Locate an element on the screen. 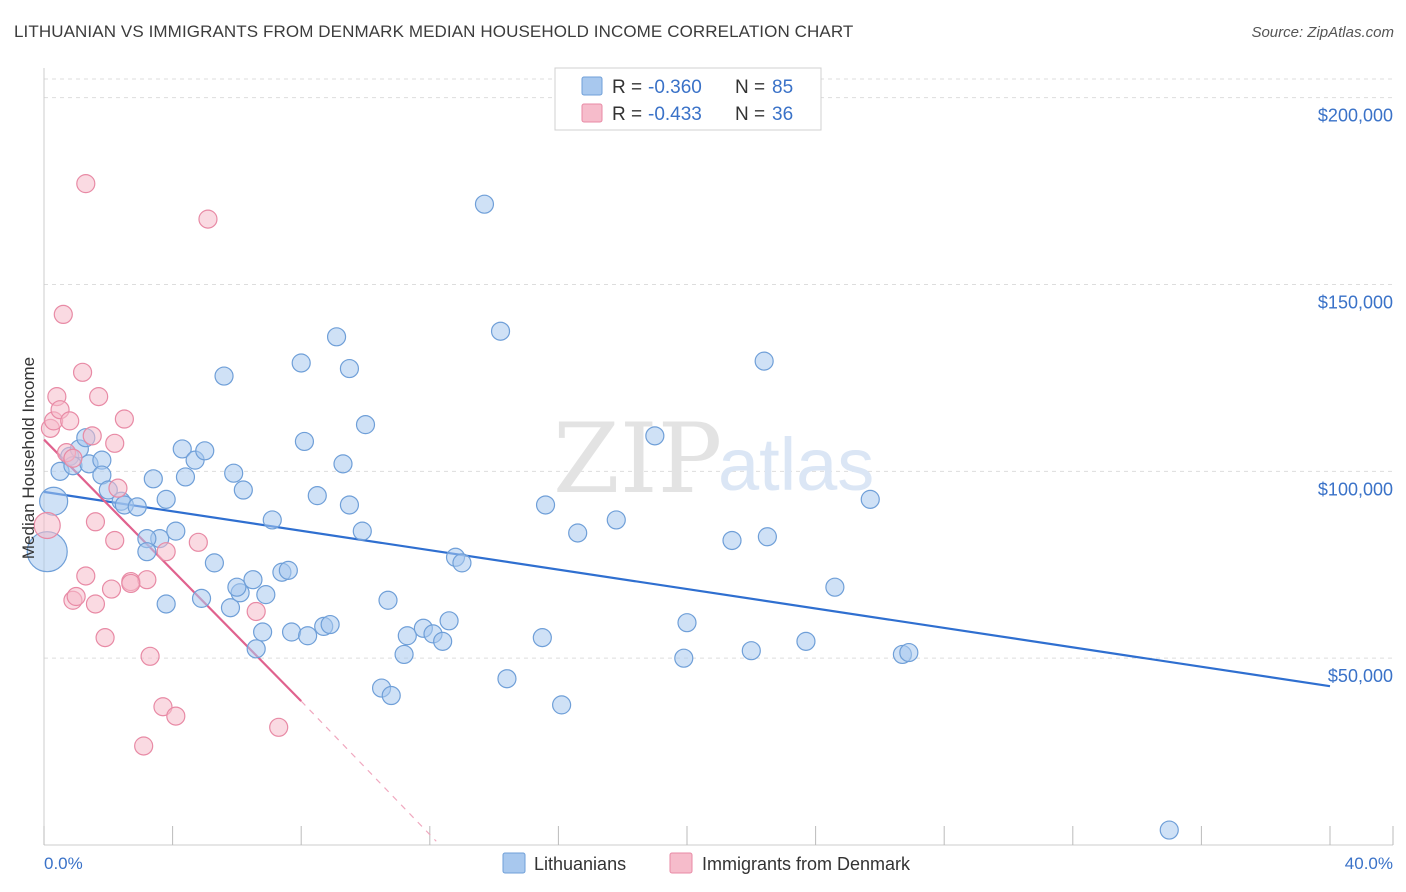 The image size is (1406, 892). x-tick-label-min: 0.0% is located at coordinates (63, 863).